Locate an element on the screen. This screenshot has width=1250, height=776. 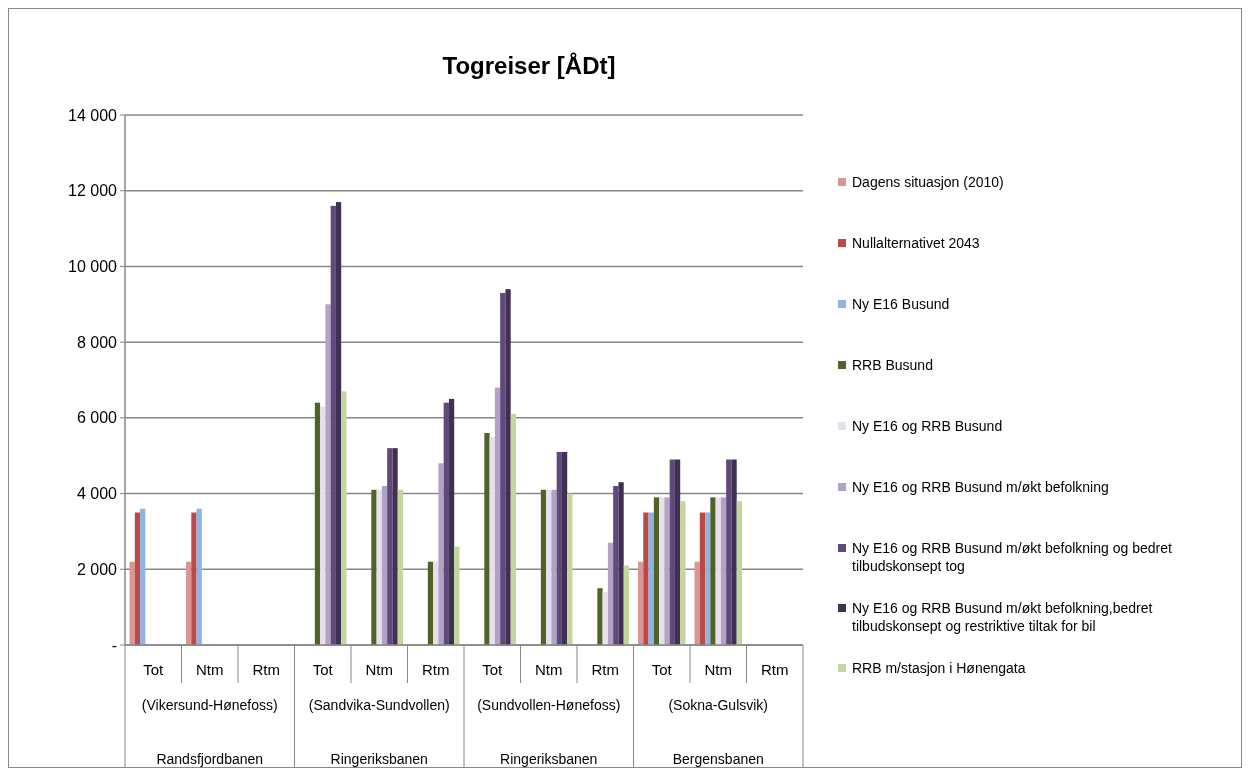
chart-title: Togreiser [ÅDt] is located at coordinates (529, 65).